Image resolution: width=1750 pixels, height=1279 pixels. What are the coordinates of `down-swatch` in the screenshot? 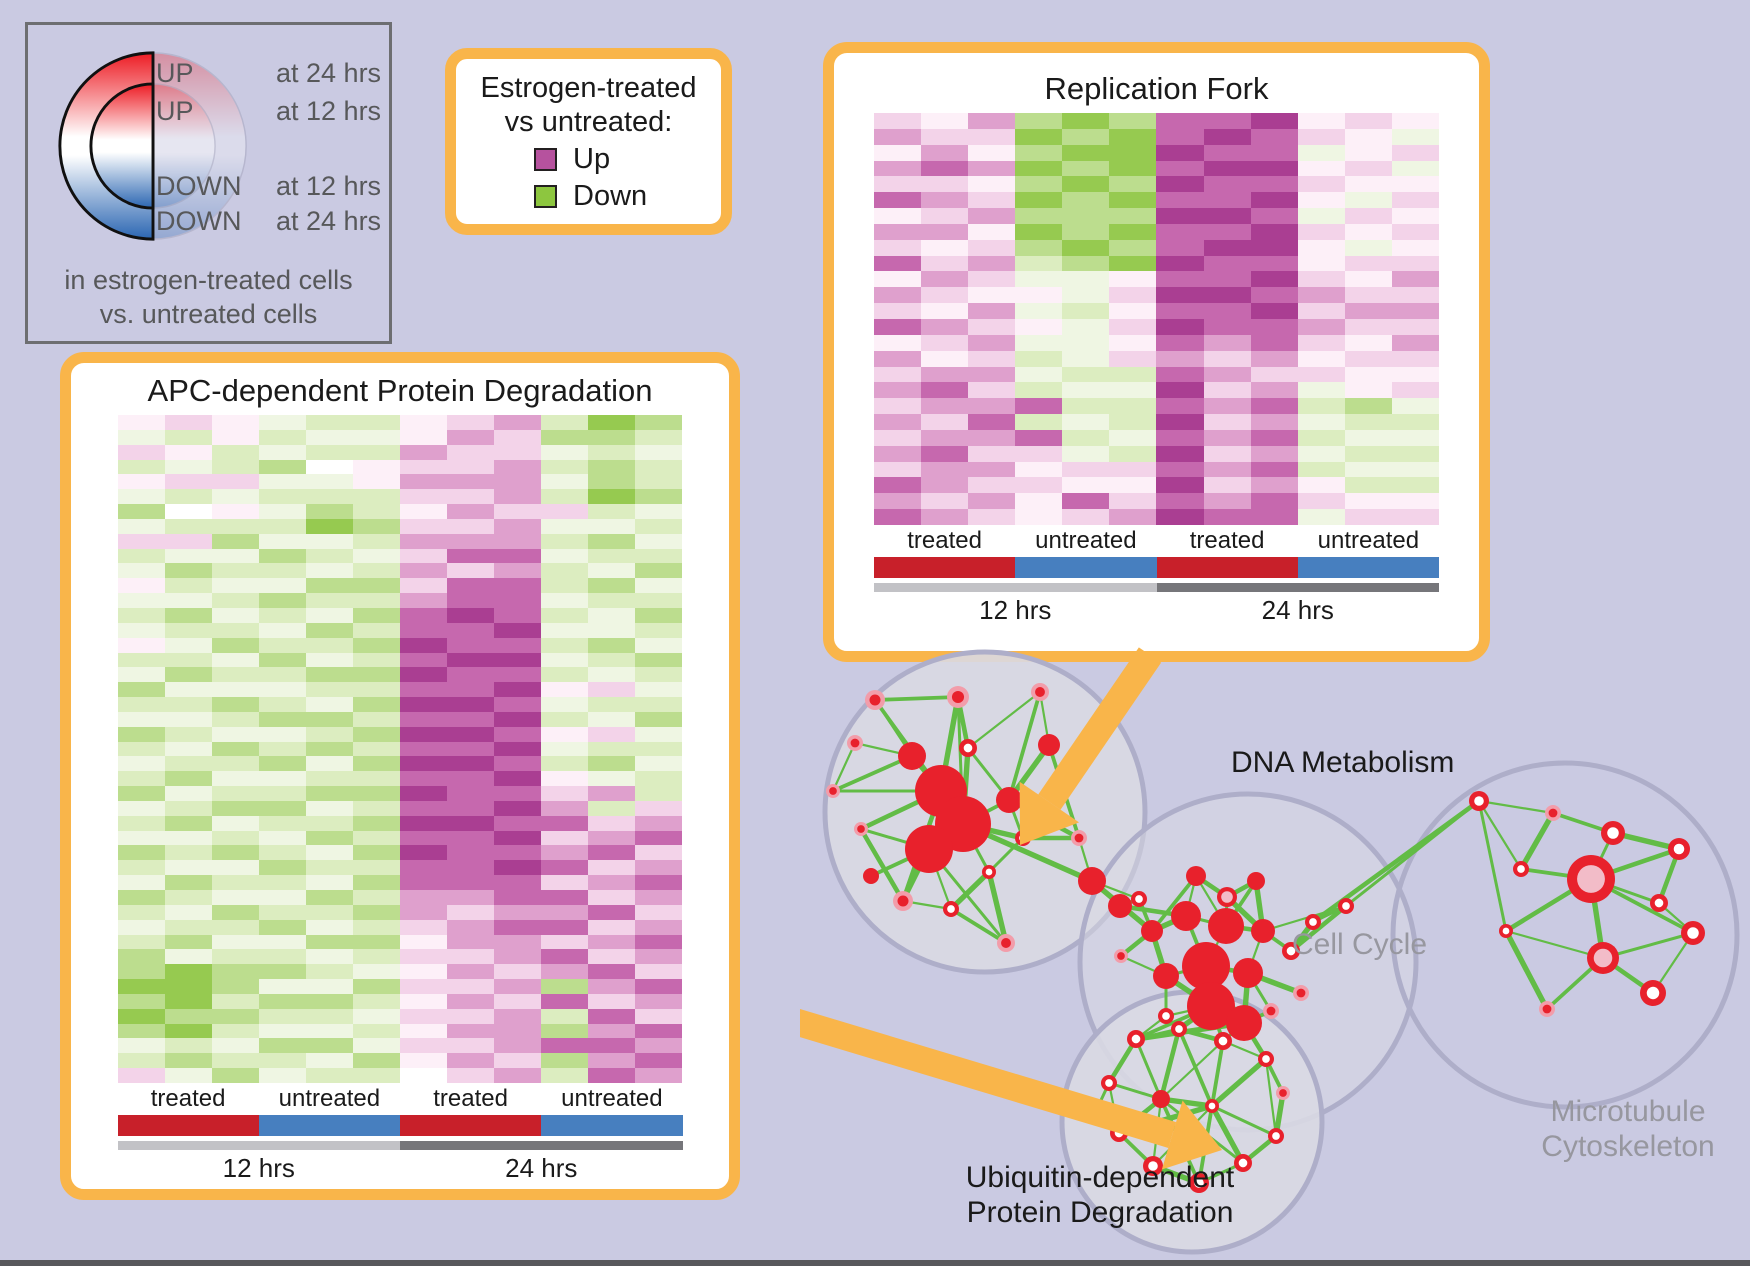 It's located at (545, 196).